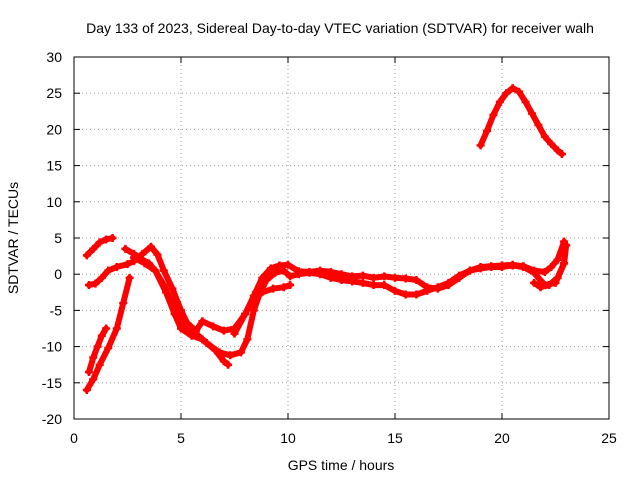 The width and height of the screenshot is (640, 485). Describe the element at coordinates (52, 347) in the screenshot. I see `y-tick-label: -10` at that location.